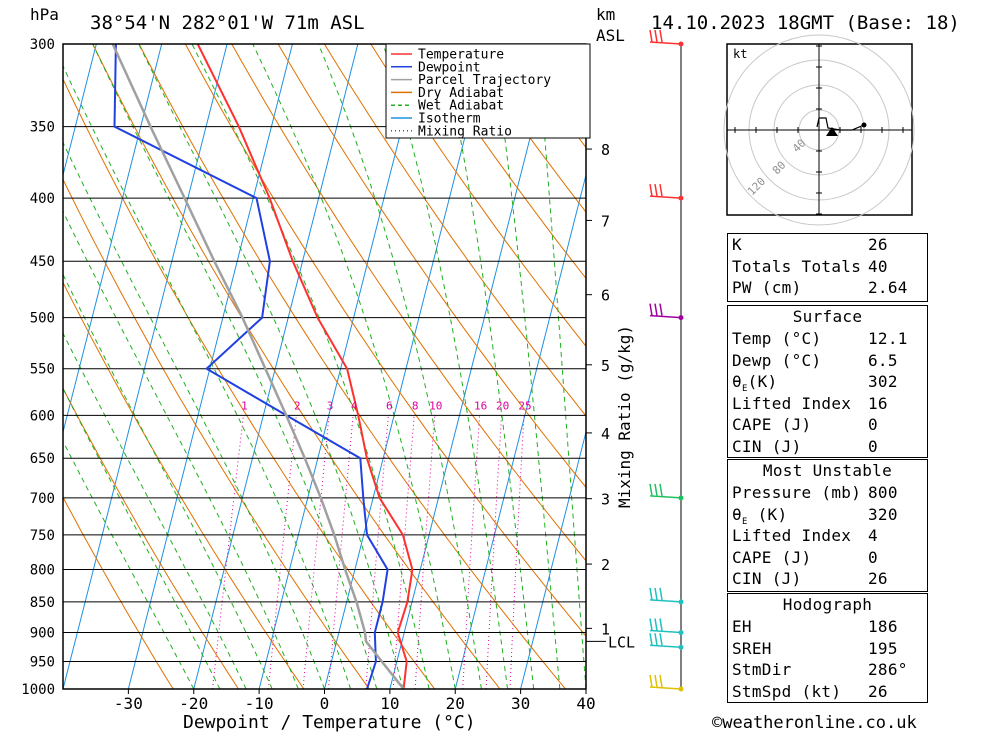  Describe the element at coordinates (797, 492) in the screenshot. I see `mu-pressure-label: Pressure (mb)` at that location.